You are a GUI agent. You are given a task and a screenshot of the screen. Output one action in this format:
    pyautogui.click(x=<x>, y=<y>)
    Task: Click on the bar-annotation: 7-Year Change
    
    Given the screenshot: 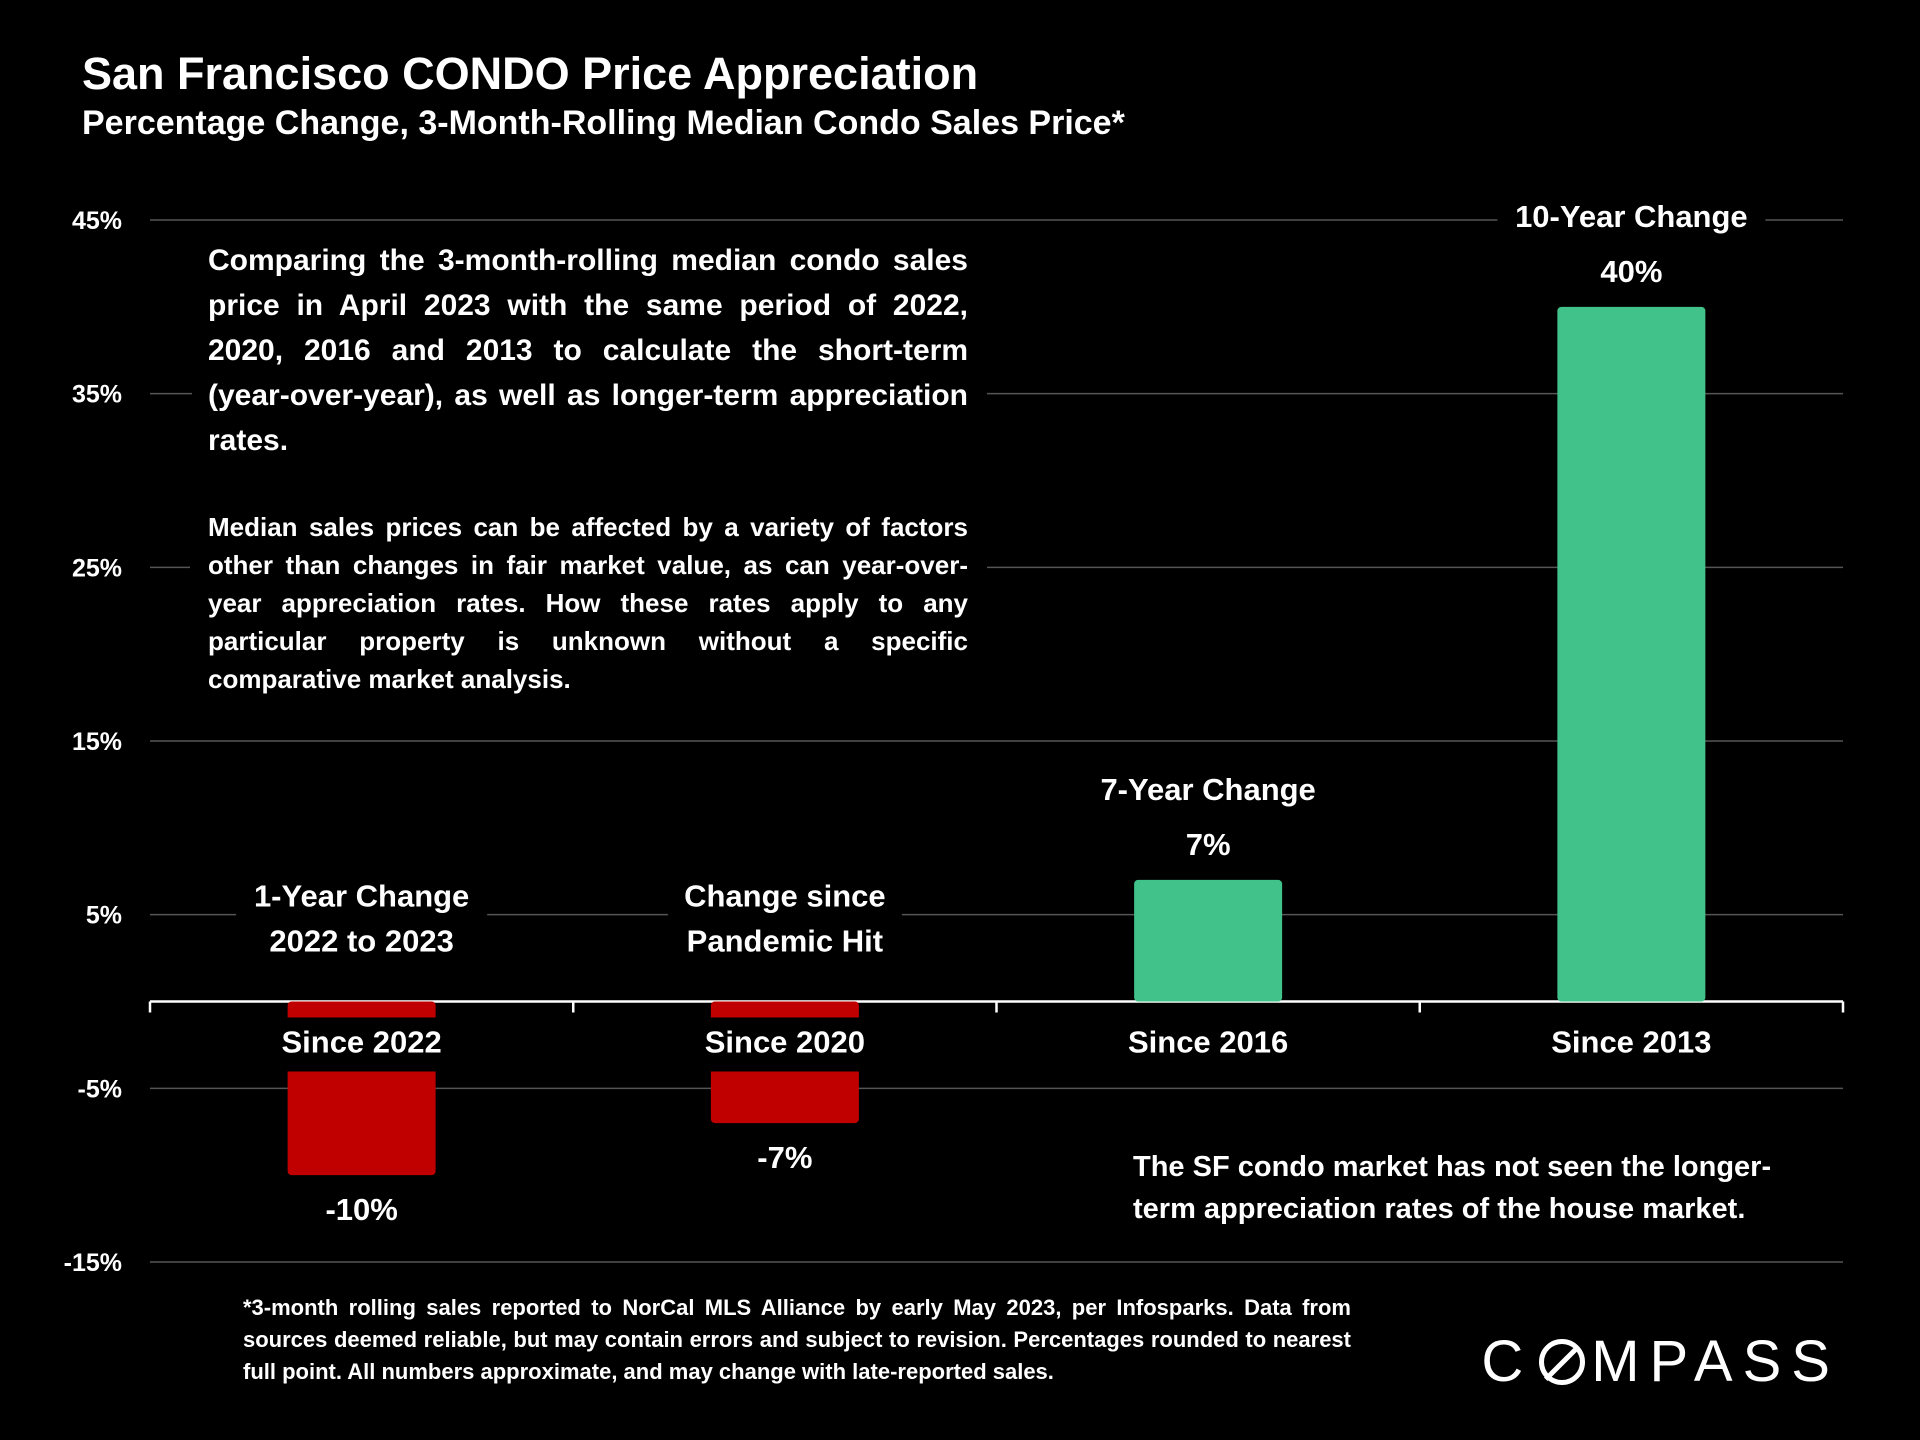 What is the action you would take?
    pyautogui.click(x=1207, y=789)
    